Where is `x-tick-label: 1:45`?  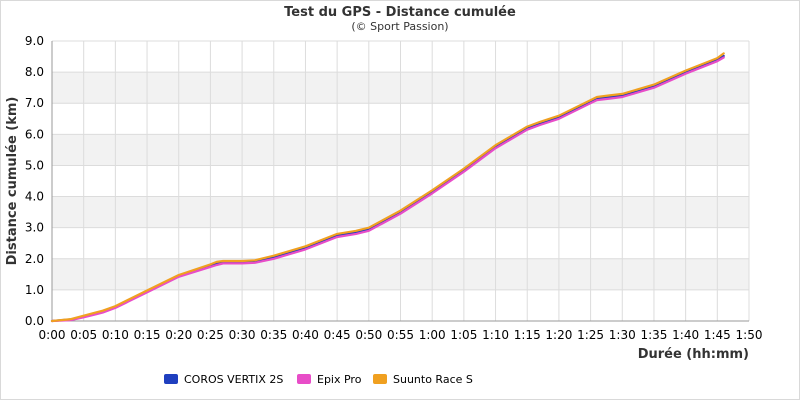 x-tick-label: 1:45 is located at coordinates (717, 335).